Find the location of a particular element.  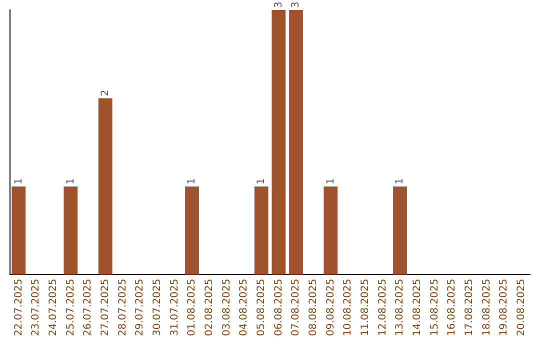

x-tick-label: 25.07.2025 is located at coordinates (70, 307).